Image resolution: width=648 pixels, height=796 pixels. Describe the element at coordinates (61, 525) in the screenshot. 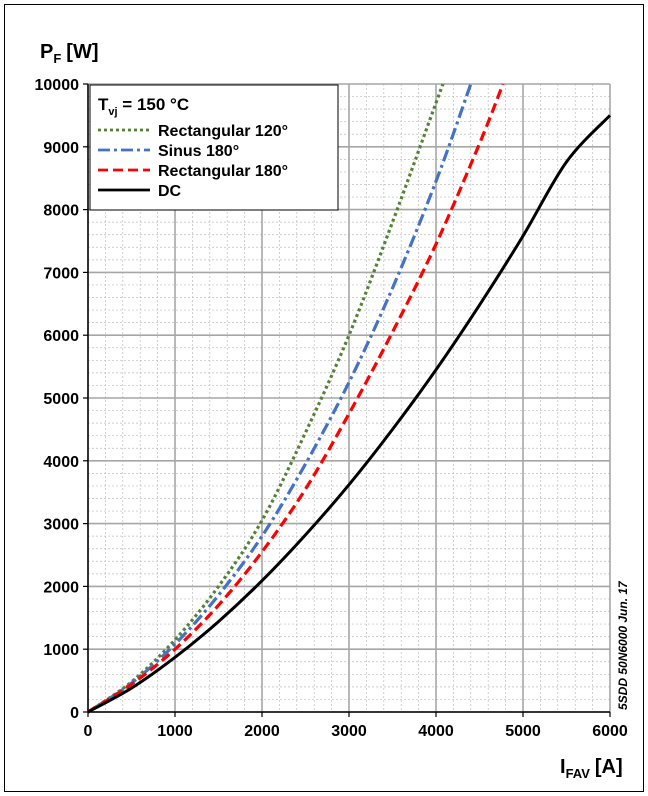

I see `y-tick-label: 3000` at that location.